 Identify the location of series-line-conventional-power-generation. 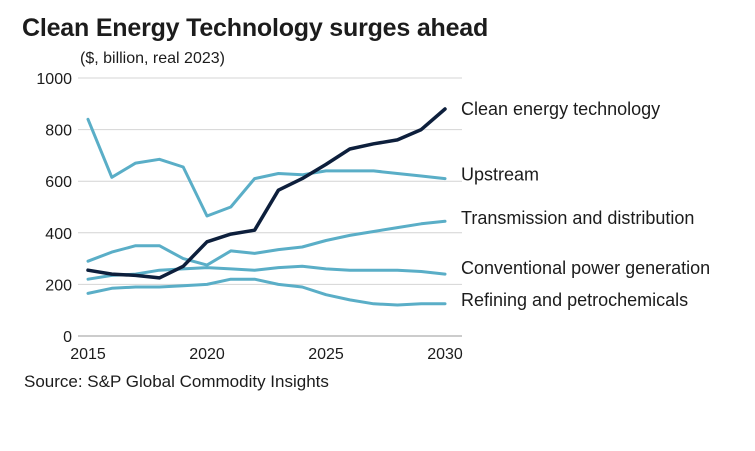
(266, 272).